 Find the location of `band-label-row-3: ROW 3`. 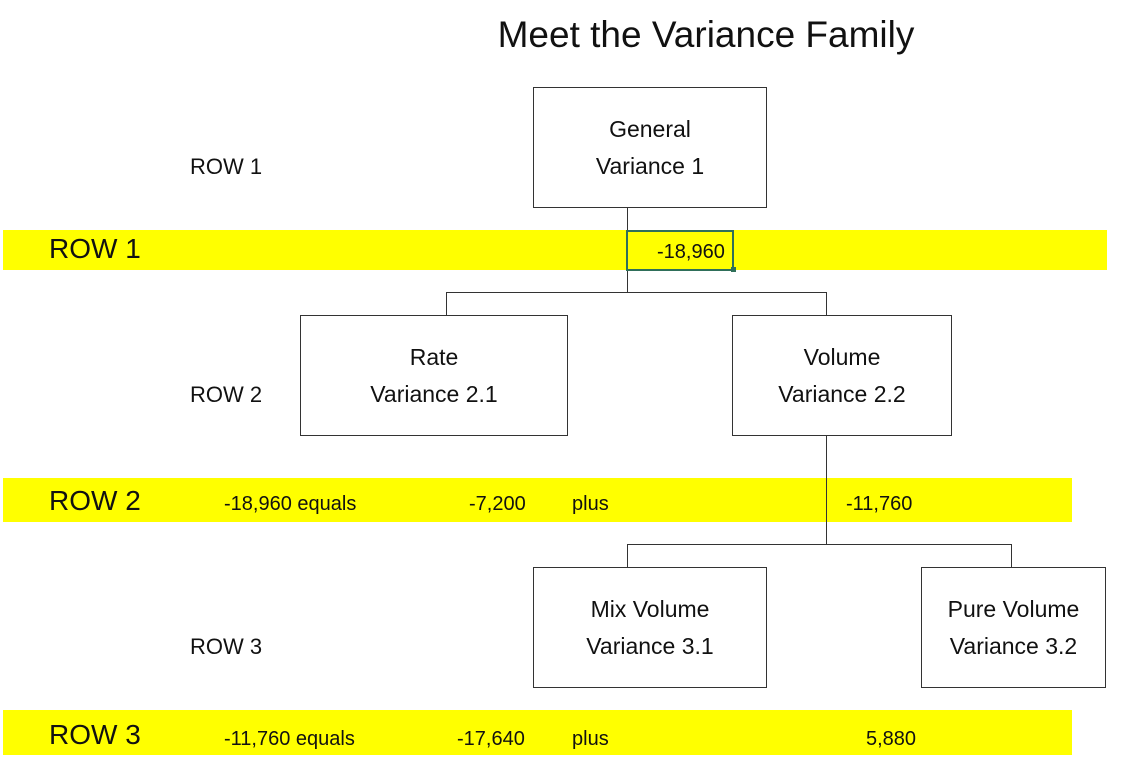

band-label-row-3: ROW 3 is located at coordinates (95, 734).